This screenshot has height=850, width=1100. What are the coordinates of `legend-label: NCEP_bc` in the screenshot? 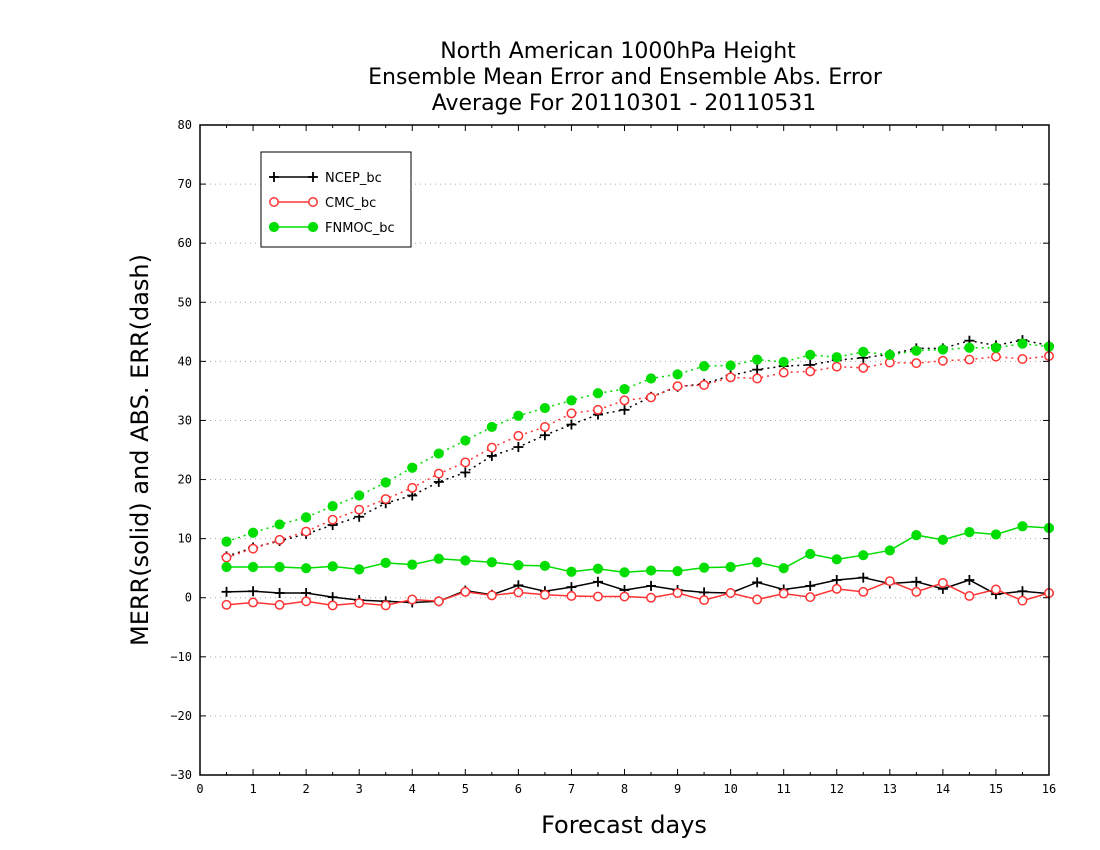 It's located at (353, 178).